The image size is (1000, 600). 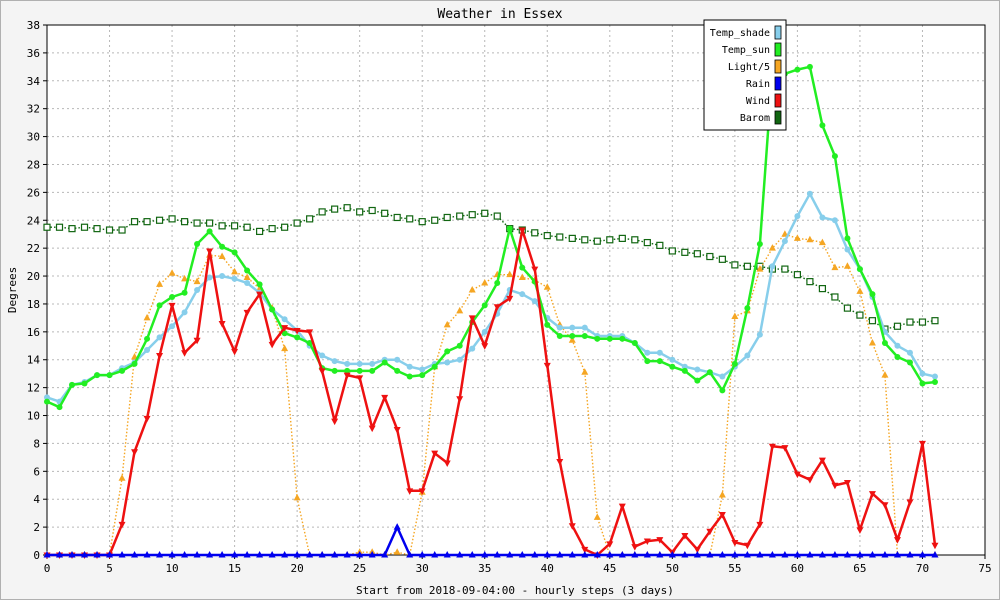 What do you see at coordinates (749, 67) in the screenshot?
I see `legend-label: Light/5` at bounding box center [749, 67].